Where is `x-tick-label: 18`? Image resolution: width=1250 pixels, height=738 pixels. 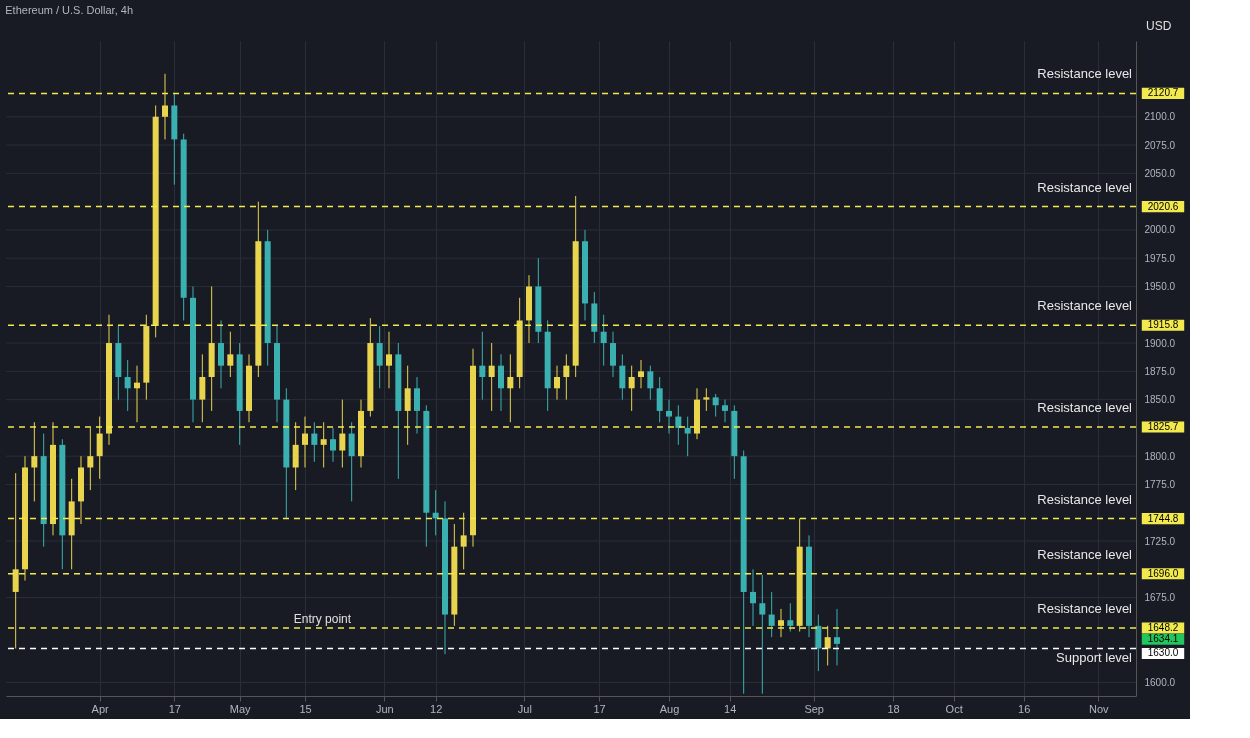
x-tick-label: 18 is located at coordinates (893, 708).